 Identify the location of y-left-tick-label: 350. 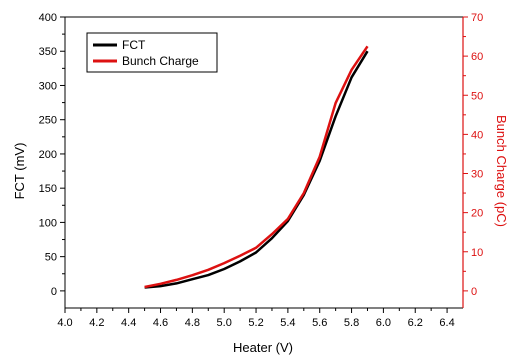
(48, 52).